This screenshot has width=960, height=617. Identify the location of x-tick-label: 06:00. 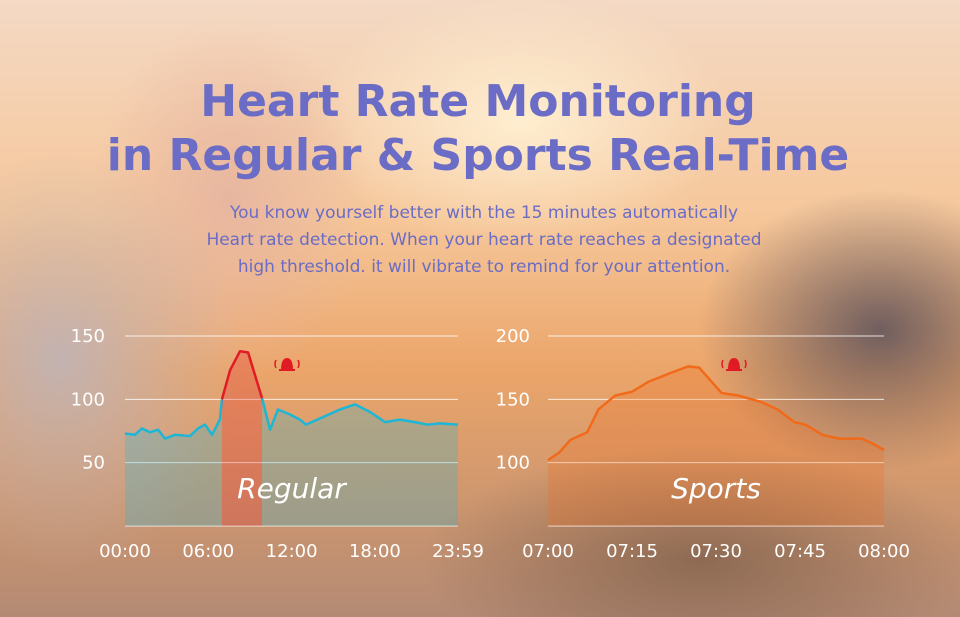
(208, 551).